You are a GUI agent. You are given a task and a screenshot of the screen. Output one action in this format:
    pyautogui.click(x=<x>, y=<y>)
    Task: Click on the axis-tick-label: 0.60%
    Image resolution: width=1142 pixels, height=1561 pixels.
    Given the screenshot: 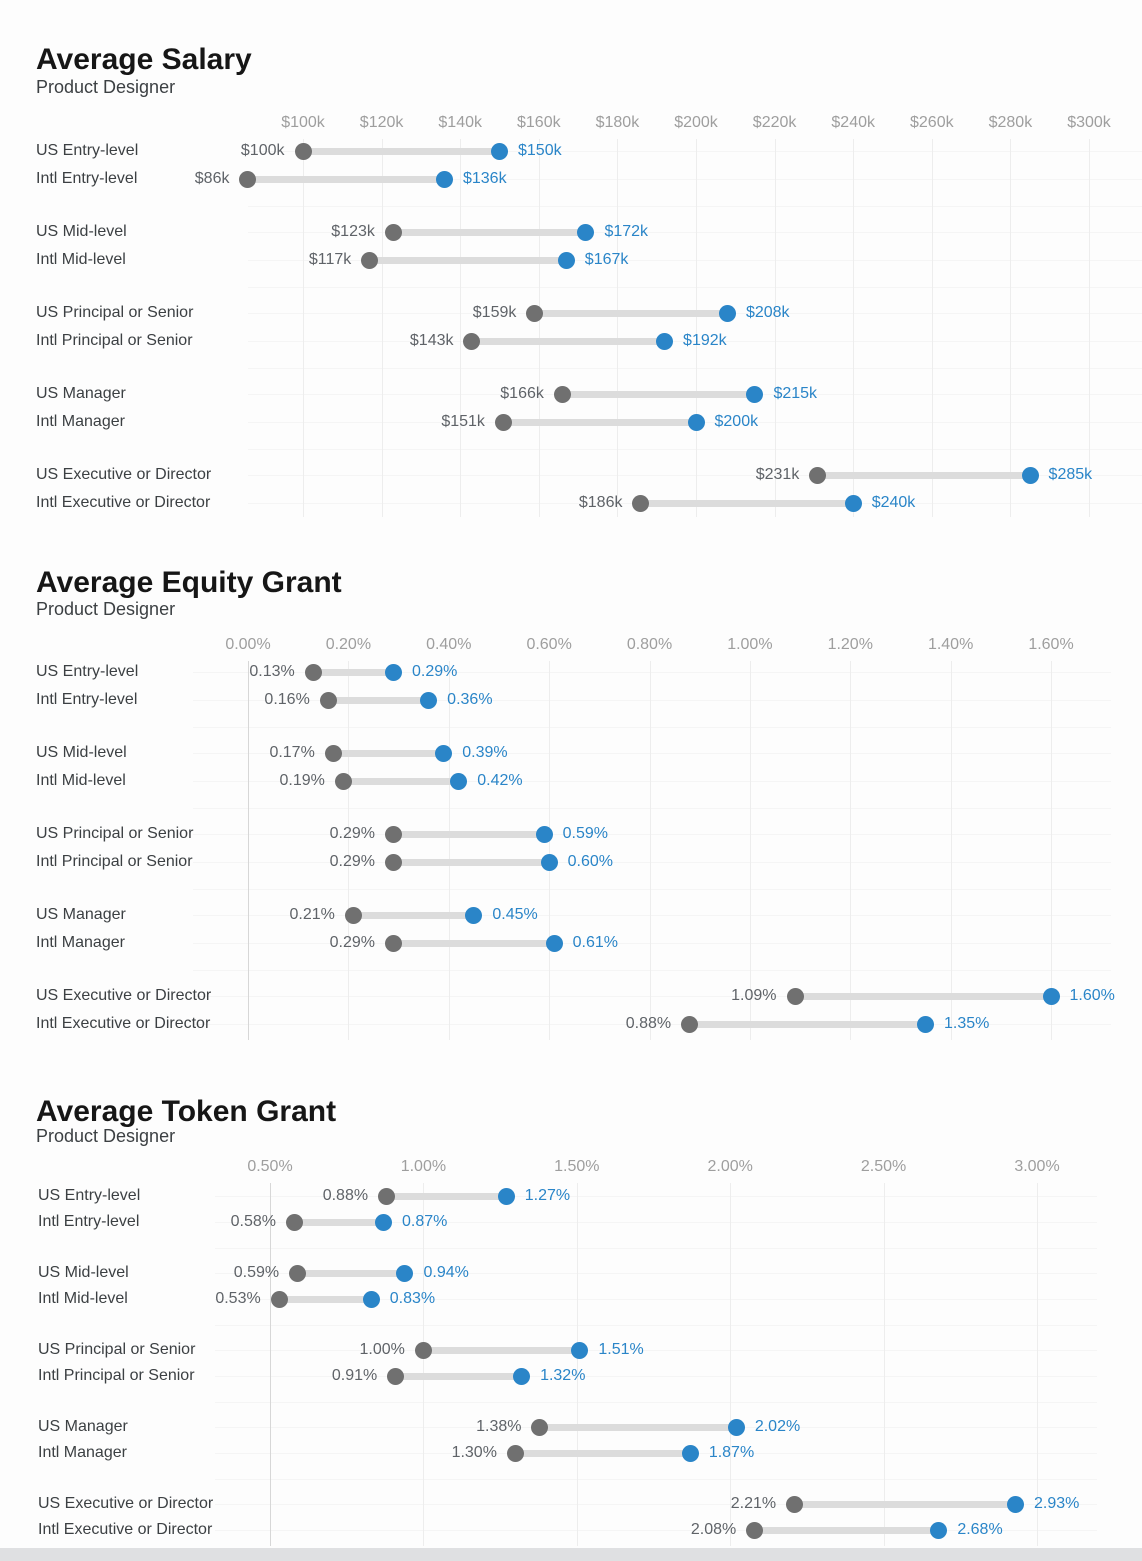 What is the action you would take?
    pyautogui.click(x=549, y=644)
    